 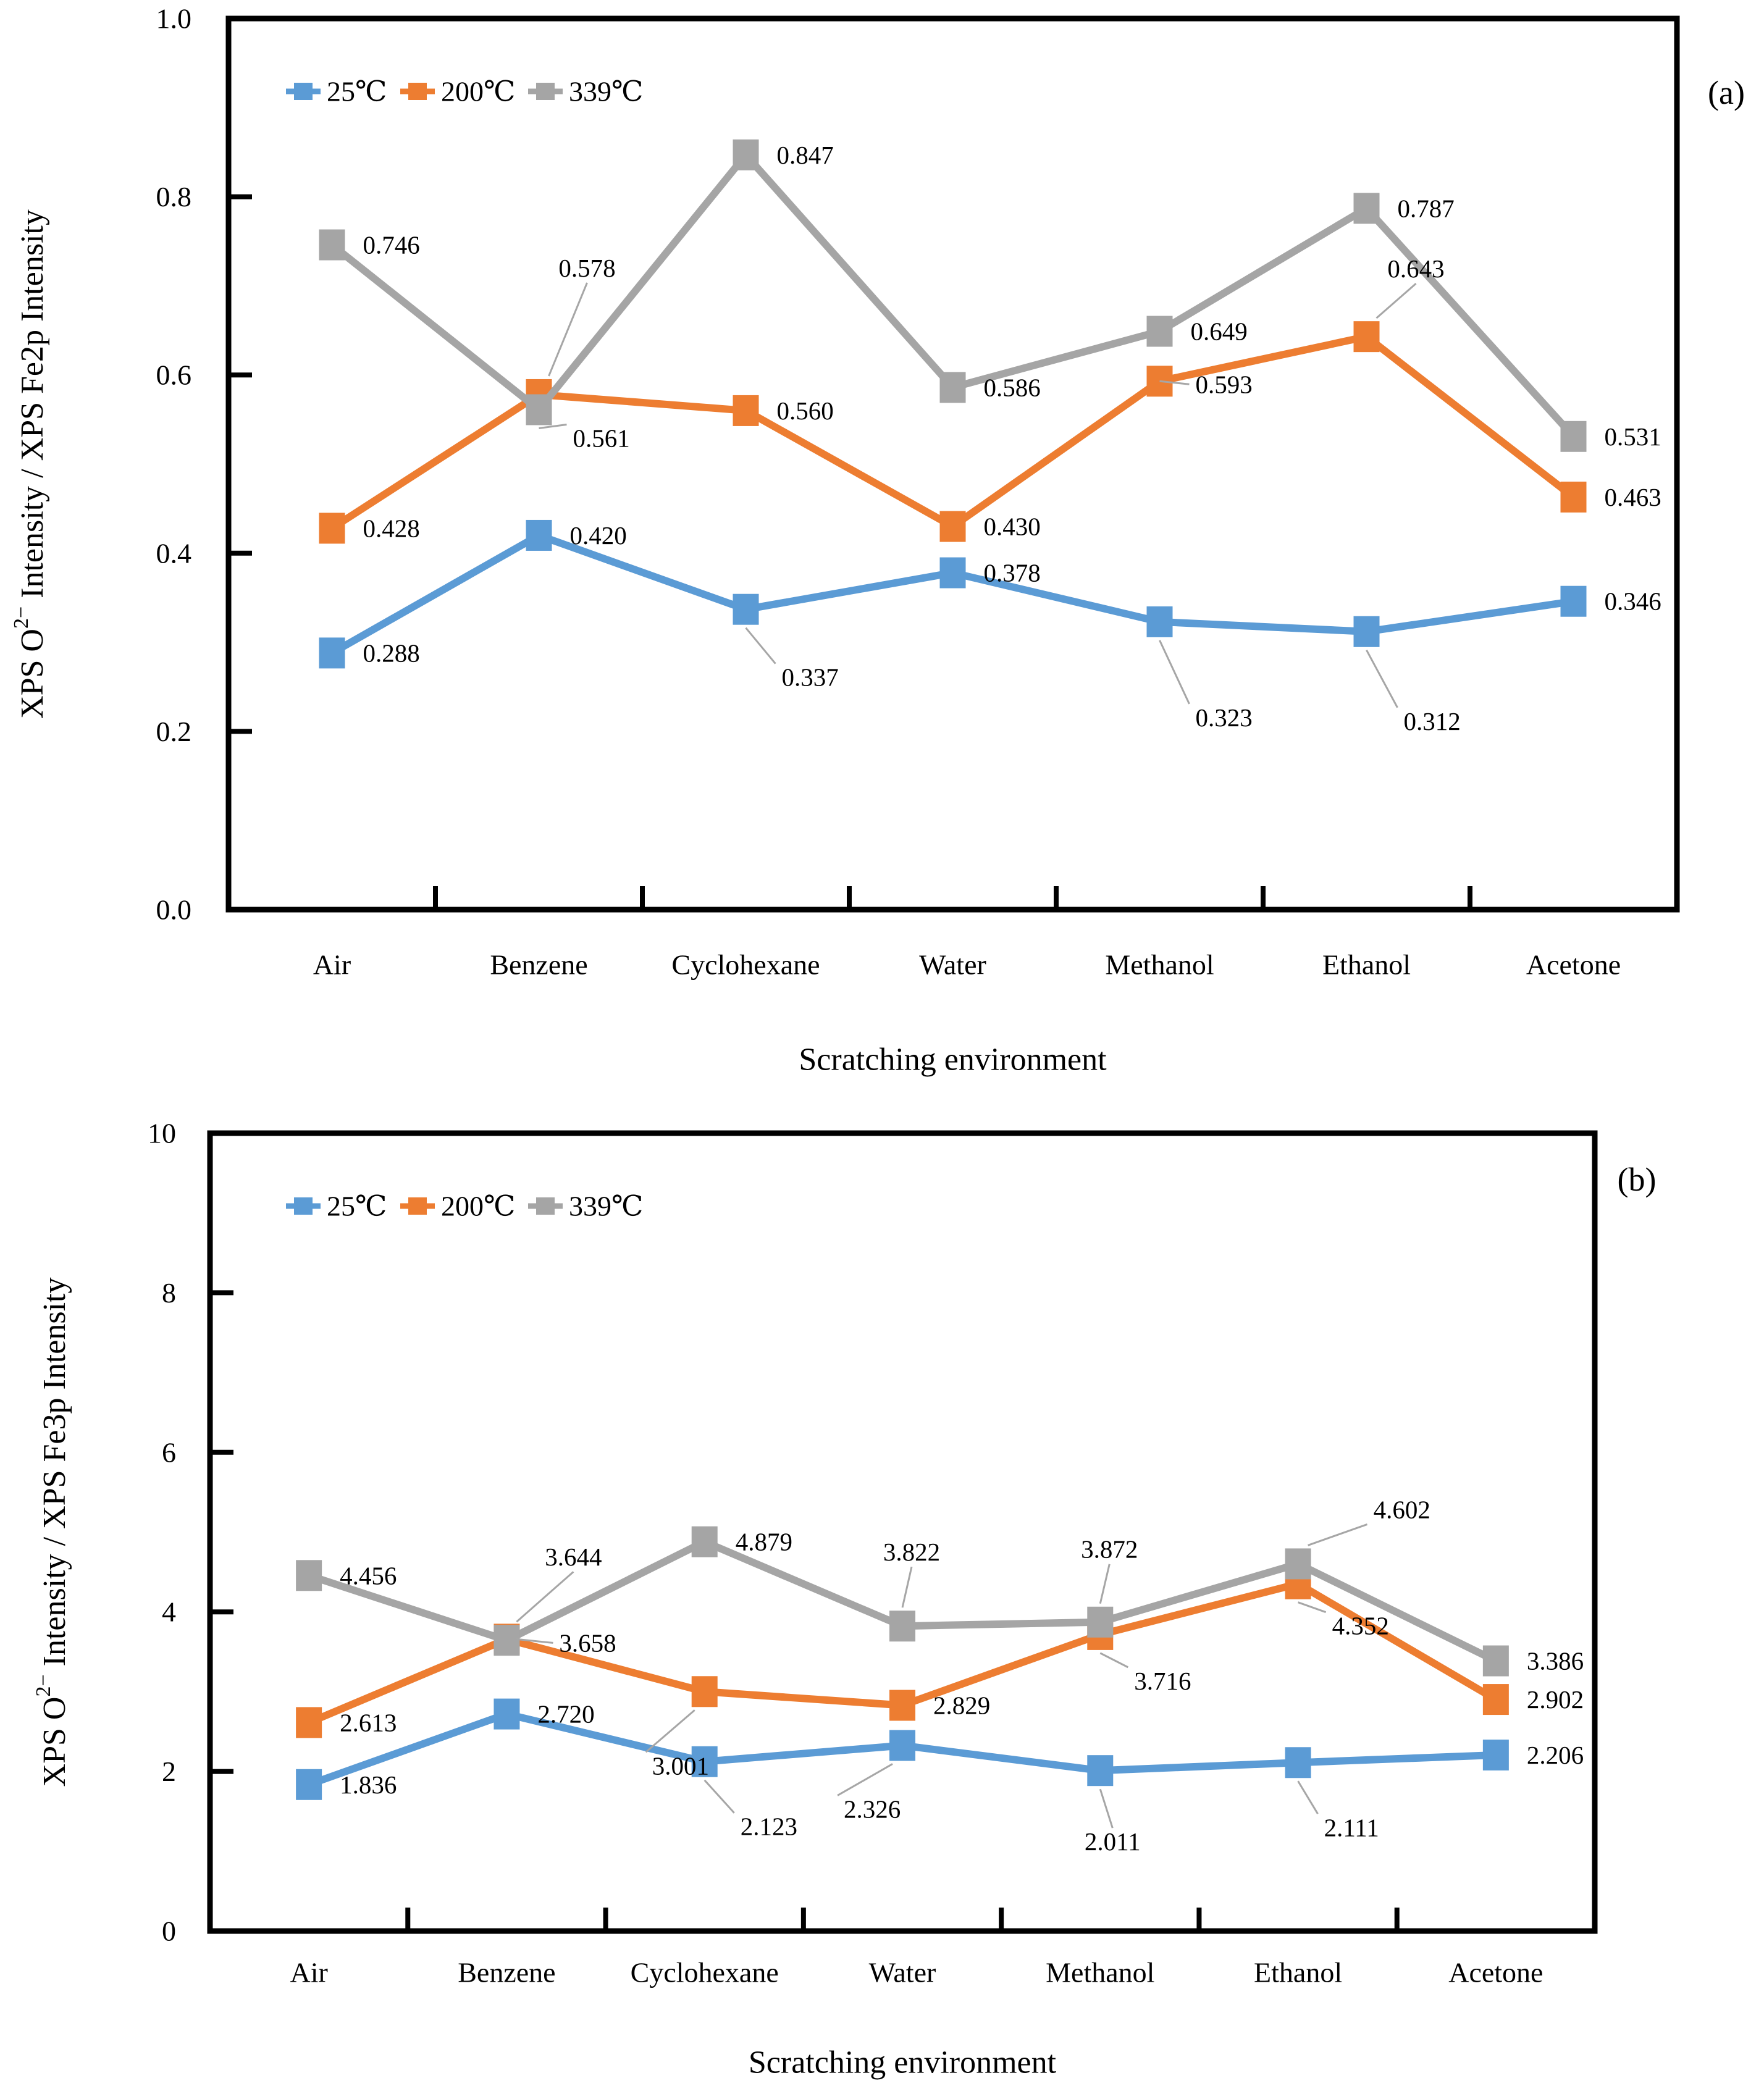 What do you see at coordinates (805, 155) in the screenshot?
I see `data-label: 0.847` at bounding box center [805, 155].